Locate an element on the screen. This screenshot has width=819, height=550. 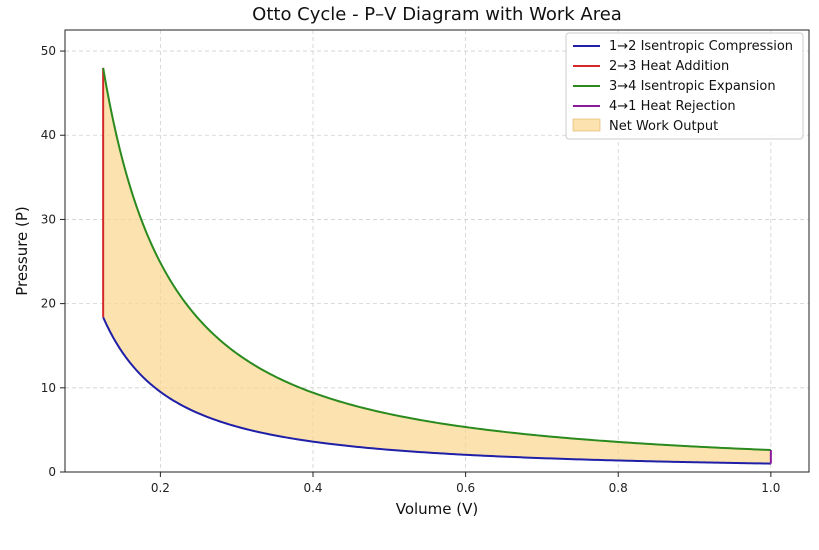
legend-box is located at coordinates (684, 86).